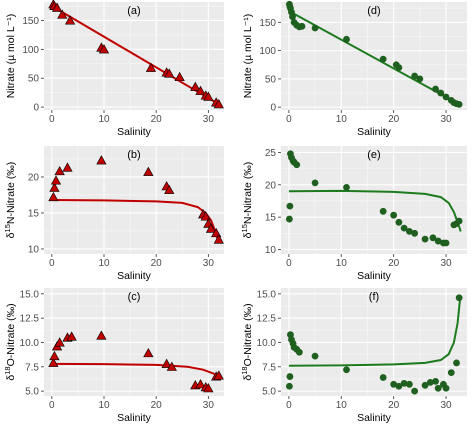 This screenshot has width=474, height=426. What do you see at coordinates (30, 50) in the screenshot?
I see `y-tick-label: 100` at bounding box center [30, 50].